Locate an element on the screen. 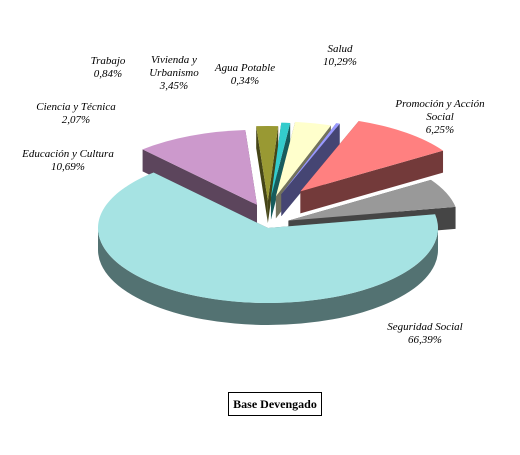  pie-slice-agua-potable is located at coordinates (310, 170).